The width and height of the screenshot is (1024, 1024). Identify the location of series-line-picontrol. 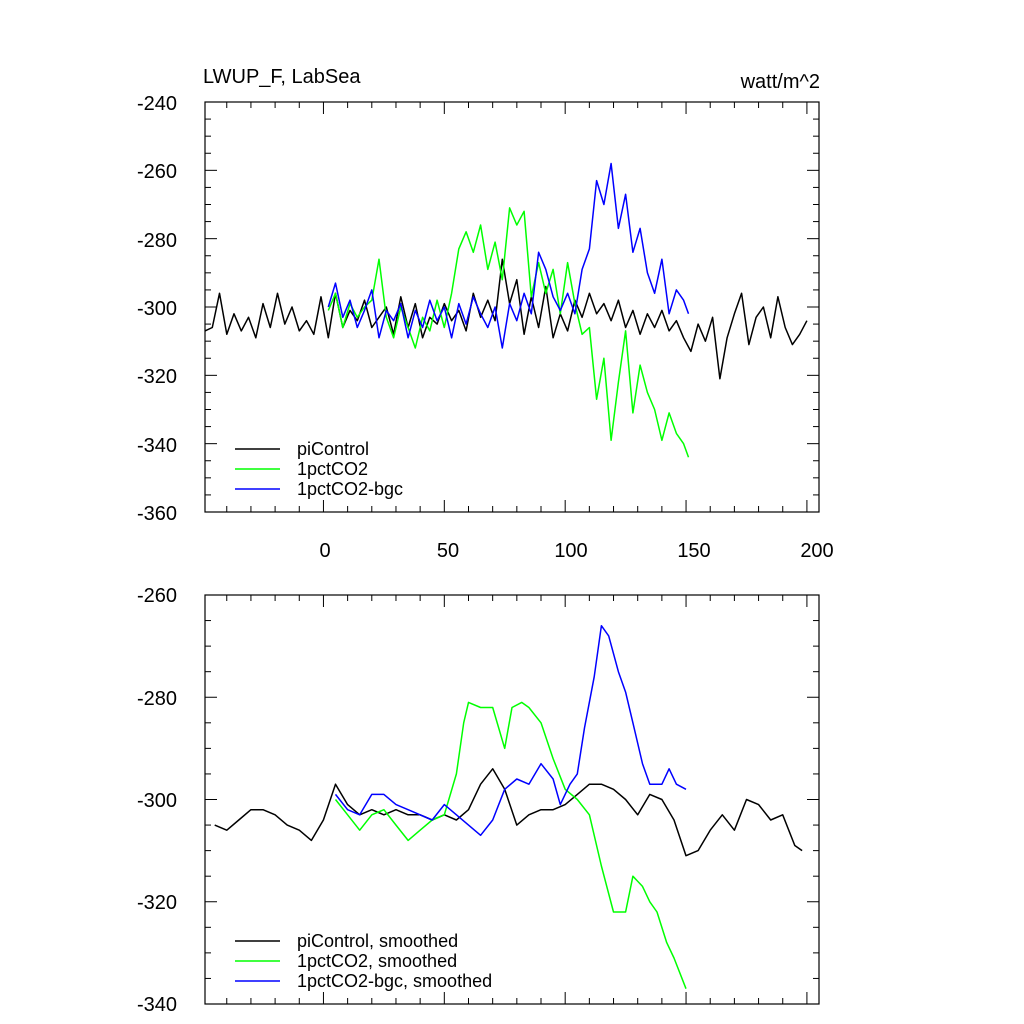
(506, 319).